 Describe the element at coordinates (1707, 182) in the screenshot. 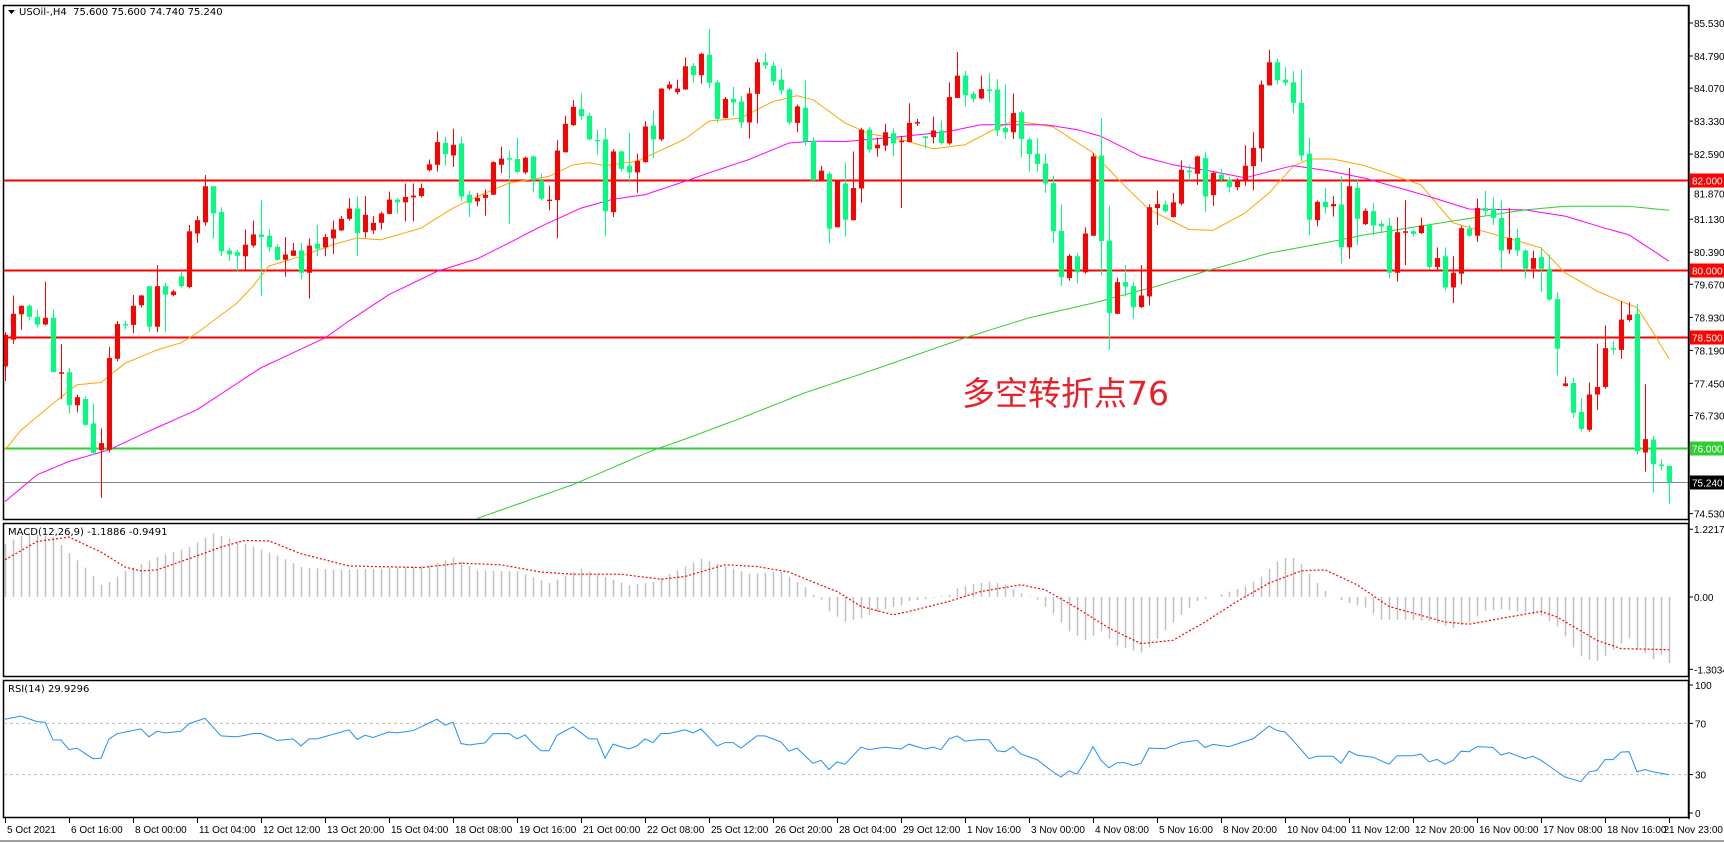

I see `level-label: 82.000` at that location.